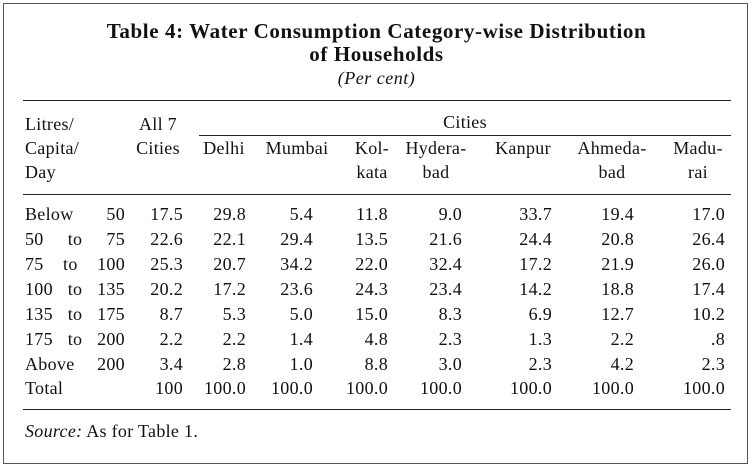 The image size is (753, 469). Describe the element at coordinates (436, 148) in the screenshot. I see `city-header-4-line1: Hydera-` at that location.